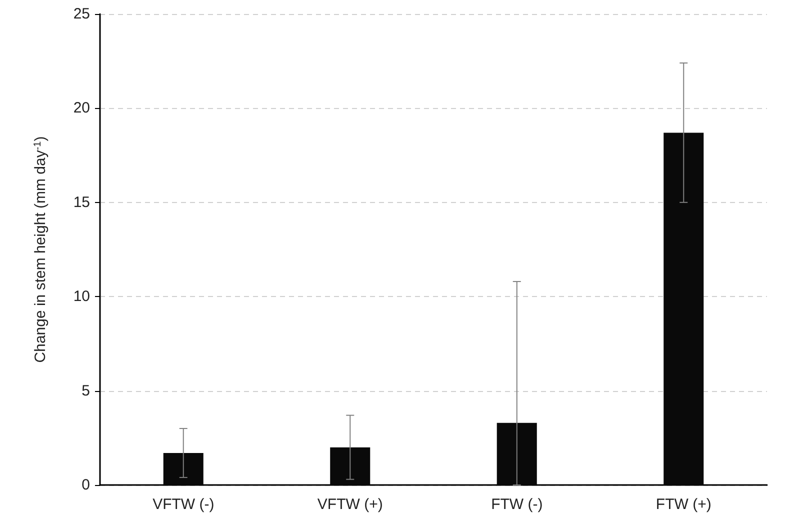 The height and width of the screenshot is (529, 785). What do you see at coordinates (86, 391) in the screenshot?
I see `y-tick-label: 5` at bounding box center [86, 391].